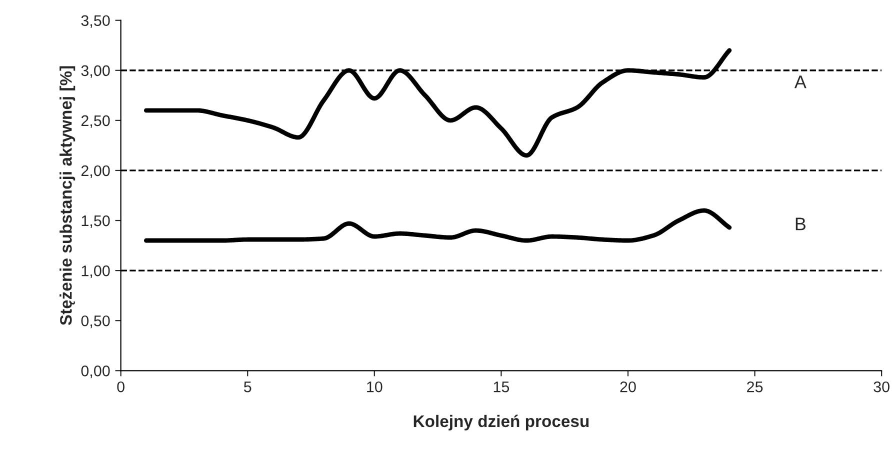 The height and width of the screenshot is (452, 895). Describe the element at coordinates (95, 321) in the screenshot. I see `y-tick-label: 0,50` at that location.